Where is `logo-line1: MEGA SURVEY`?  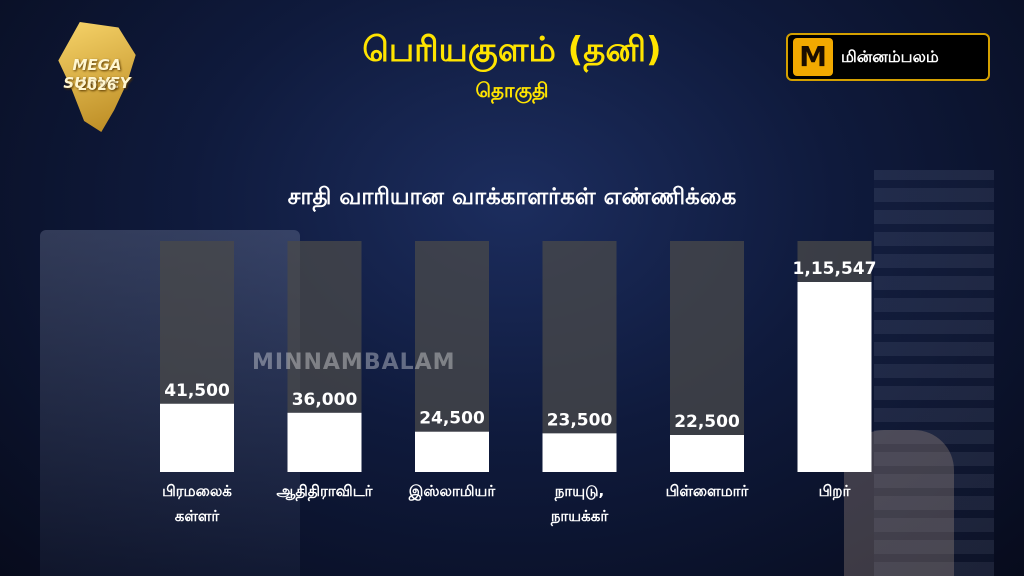
logo-line1: MEGA SURVEY is located at coordinates (97, 74).